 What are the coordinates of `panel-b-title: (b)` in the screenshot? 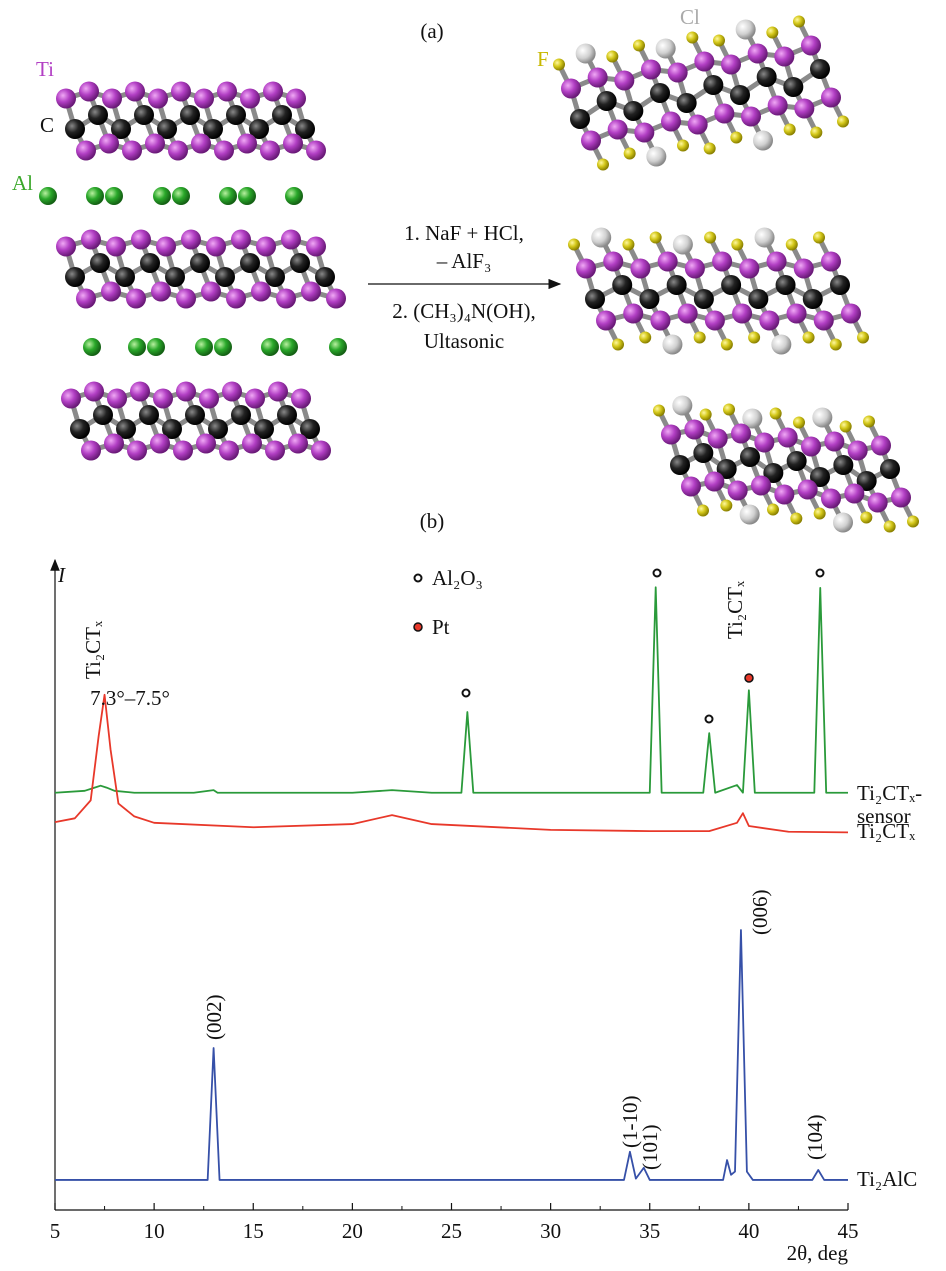 It's located at (432, 521).